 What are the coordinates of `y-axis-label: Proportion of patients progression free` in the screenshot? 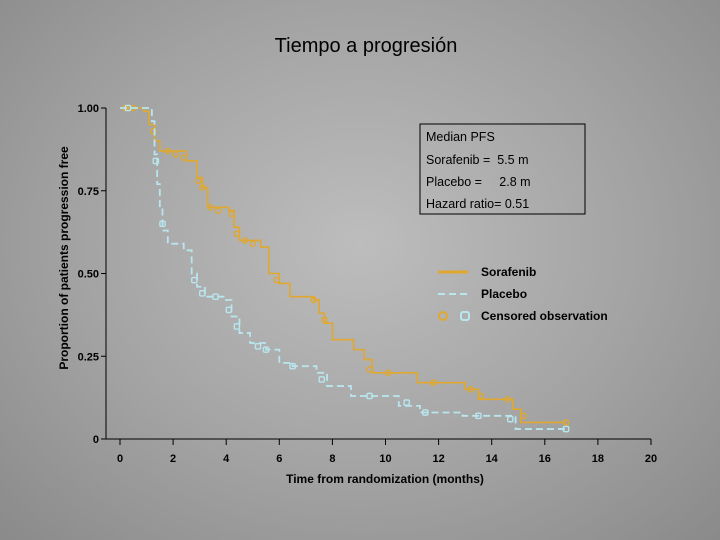 It's located at (64, 258).